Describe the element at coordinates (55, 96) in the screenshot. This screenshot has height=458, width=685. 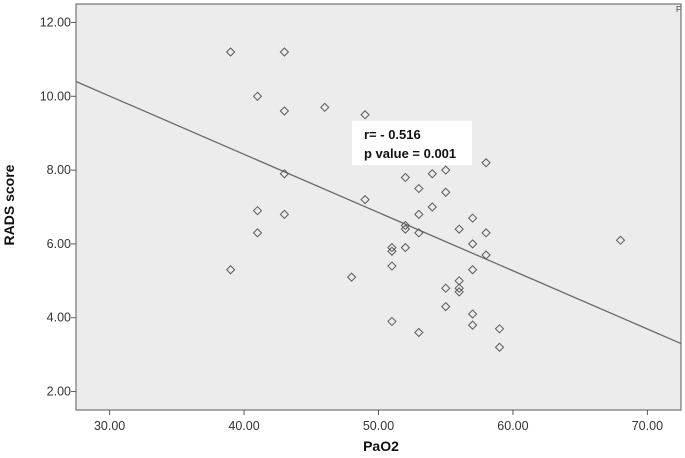
I see `y-tick-label: 10.00` at that location.